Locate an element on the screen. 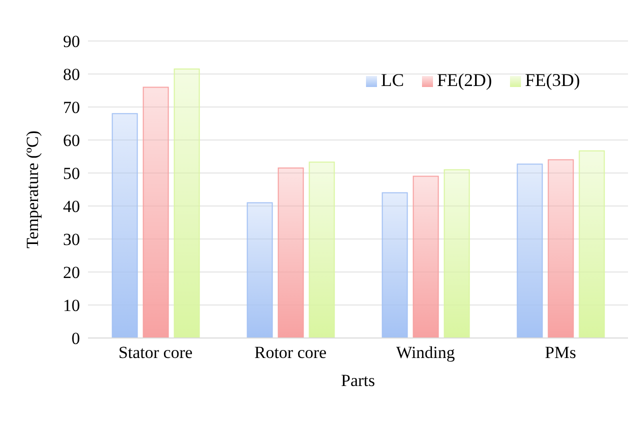 Image resolution: width=644 pixels, height=426 pixels. y-tick-label: 0 is located at coordinates (76, 338).